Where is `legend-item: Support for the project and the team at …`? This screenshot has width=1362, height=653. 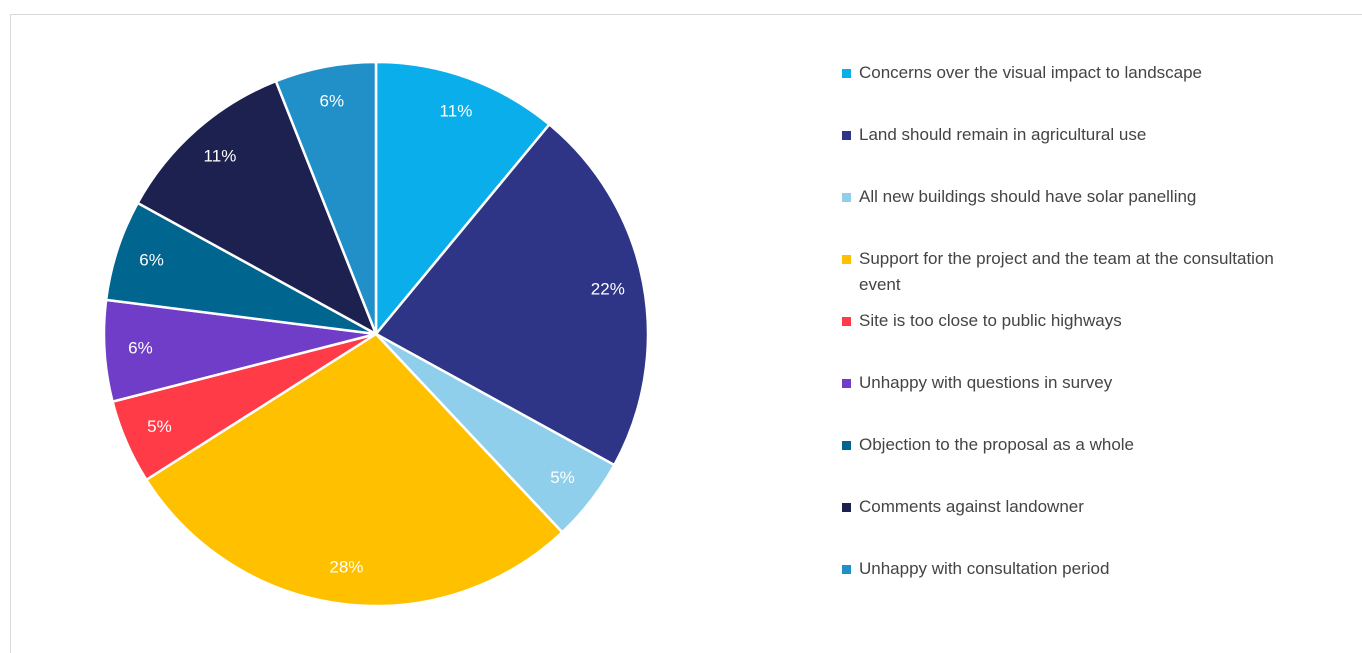 legend-item: Support for the project and the team at … is located at coordinates (1072, 272).